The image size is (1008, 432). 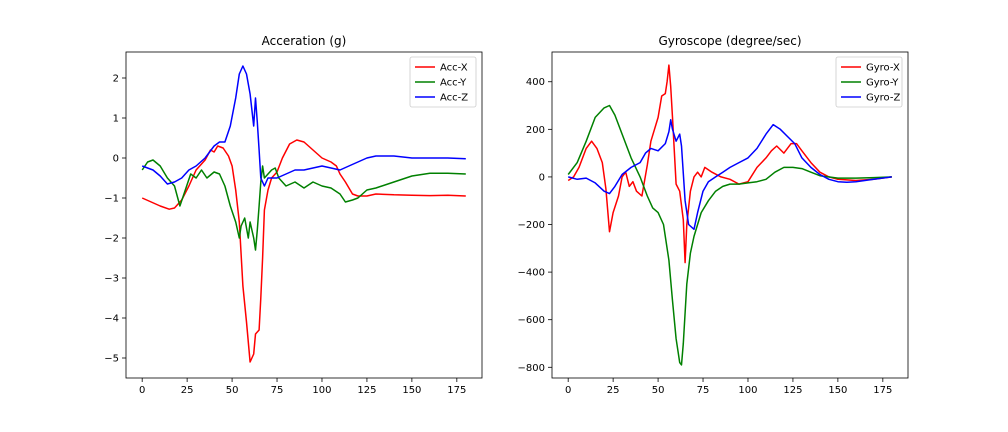 I want to click on legend-label: Acc-Z, so click(x=454, y=98).